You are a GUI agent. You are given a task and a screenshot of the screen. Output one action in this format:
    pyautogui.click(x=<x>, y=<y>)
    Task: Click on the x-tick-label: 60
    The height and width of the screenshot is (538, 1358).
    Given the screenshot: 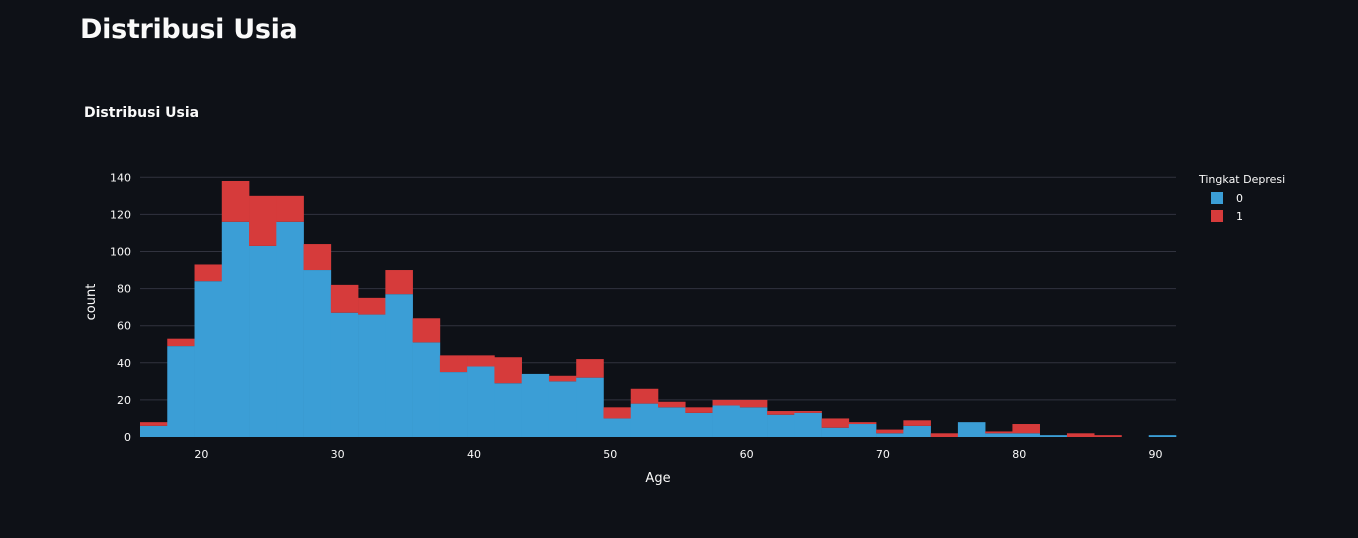 What is the action you would take?
    pyautogui.click(x=747, y=454)
    